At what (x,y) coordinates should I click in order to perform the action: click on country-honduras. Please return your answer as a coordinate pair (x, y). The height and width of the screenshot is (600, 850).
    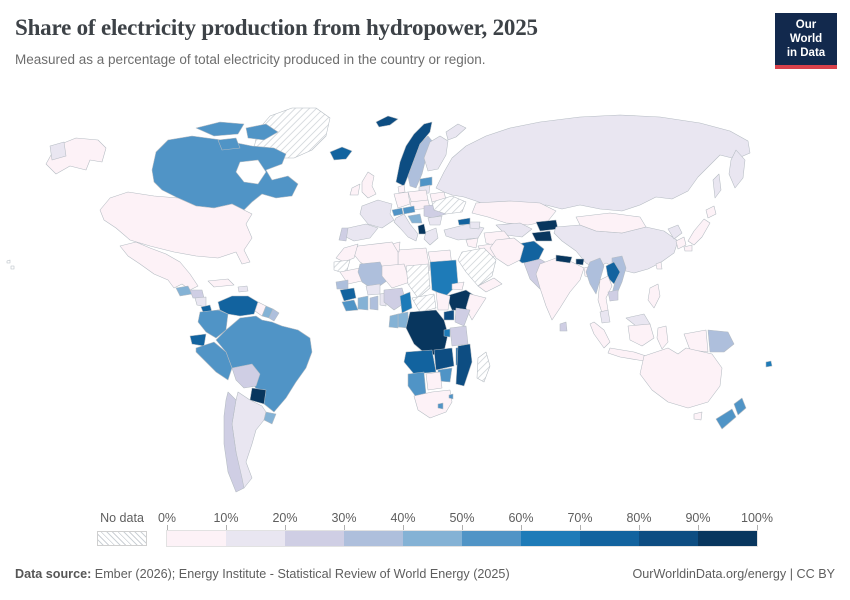
    Looking at the image, I should click on (197, 294).